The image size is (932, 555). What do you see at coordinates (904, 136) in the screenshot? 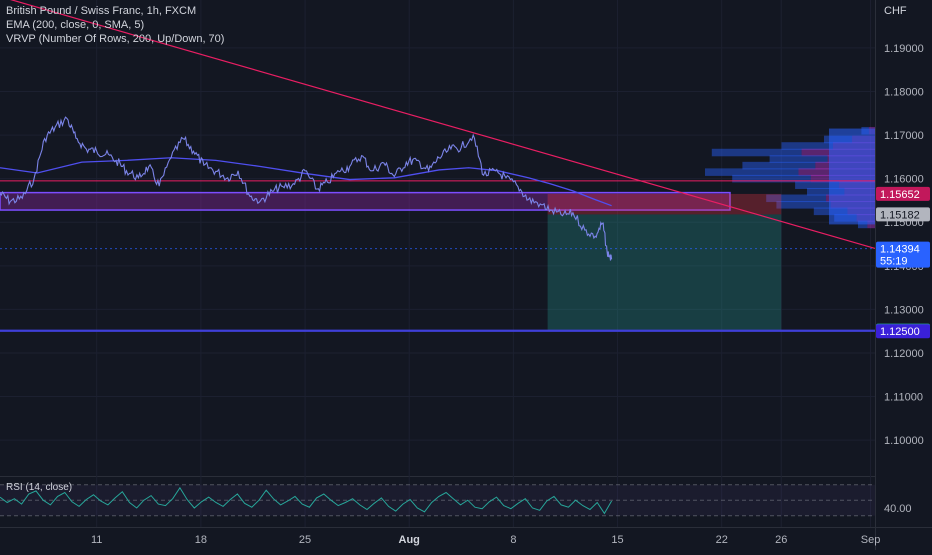
I see `y-tick-label: 1.17000` at bounding box center [904, 136].